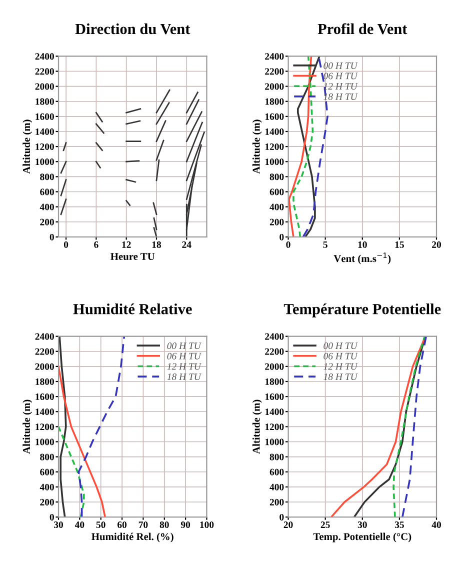  What do you see at coordinates (187, 244) in the screenshot?
I see `x-tick-label: 24` at bounding box center [187, 244].